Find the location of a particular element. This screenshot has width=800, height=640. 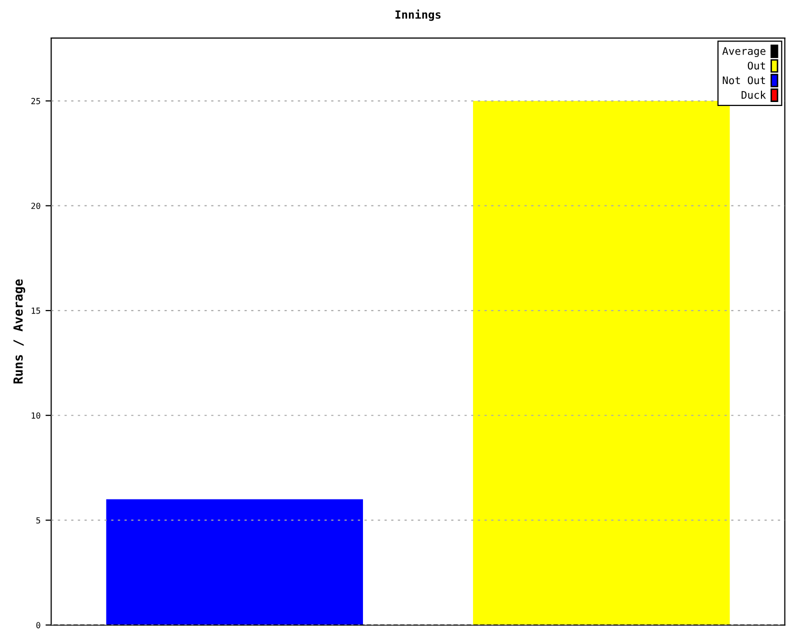

legend-label: Out is located at coordinates (757, 66).